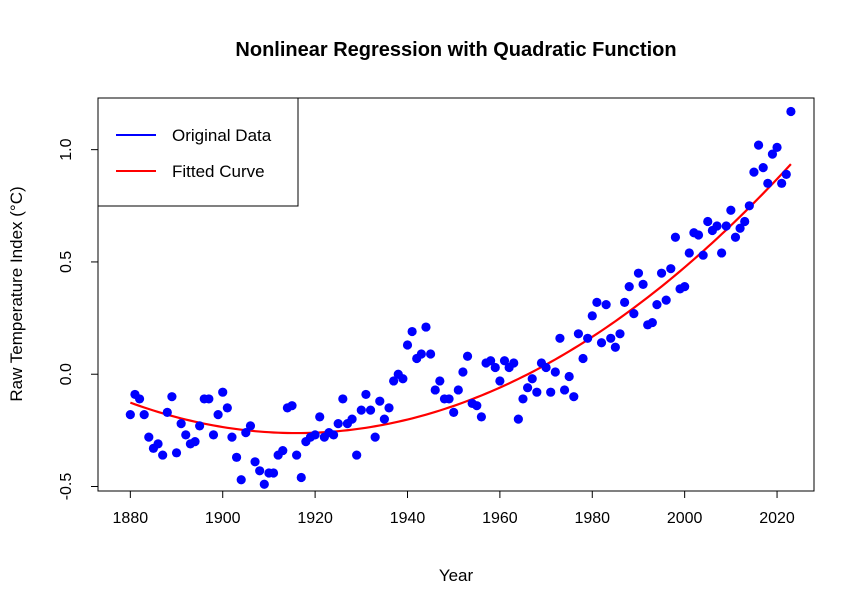 The width and height of the screenshot is (865, 613). I want to click on x-tick-label: 1940, so click(408, 518).